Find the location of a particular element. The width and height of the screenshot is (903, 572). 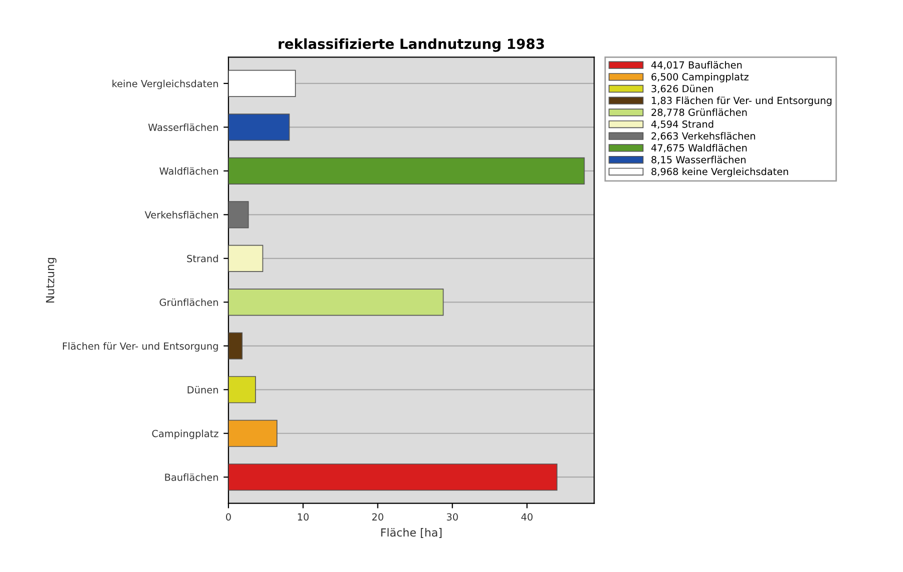

y-tick-label: Bauflächen is located at coordinates (191, 477).